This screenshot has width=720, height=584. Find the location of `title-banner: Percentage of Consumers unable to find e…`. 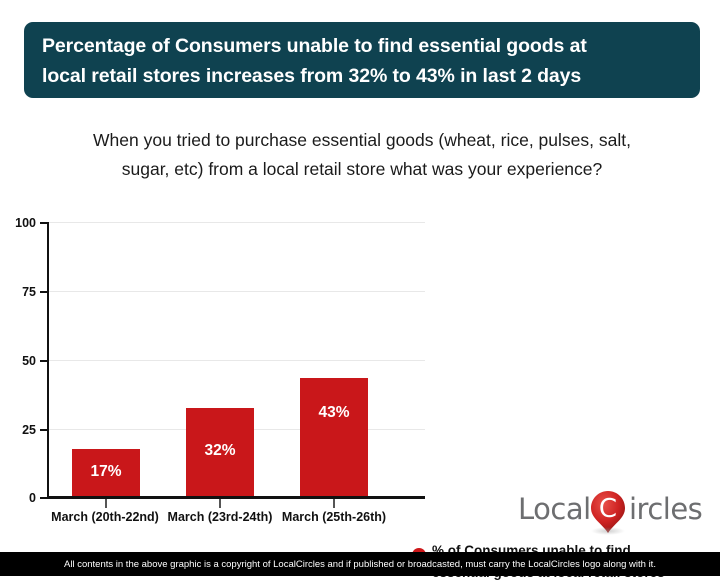

title-banner: Percentage of Consumers unable to find e… is located at coordinates (362, 60).